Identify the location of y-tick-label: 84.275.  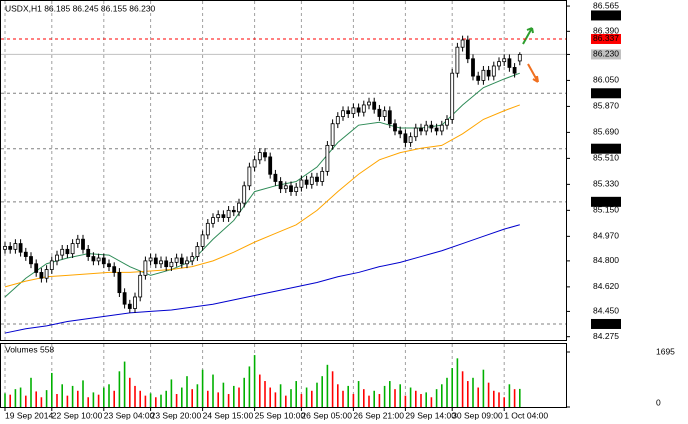
(606, 336).